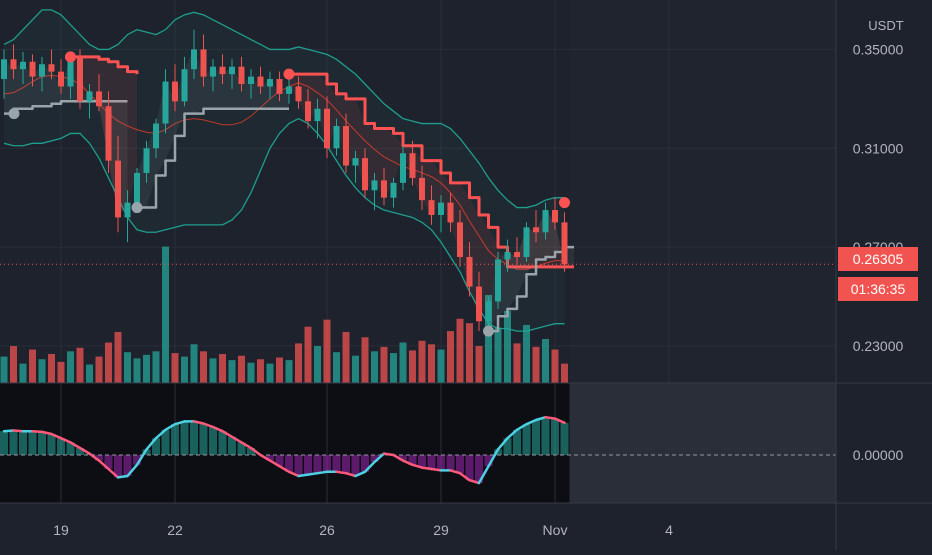  I want to click on last-price-text: 0.26305, so click(878, 259).